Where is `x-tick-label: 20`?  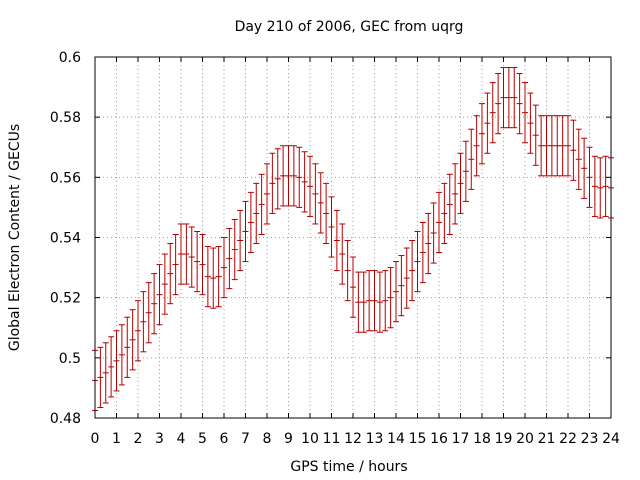
x-tick-label: 20 is located at coordinates (525, 439).